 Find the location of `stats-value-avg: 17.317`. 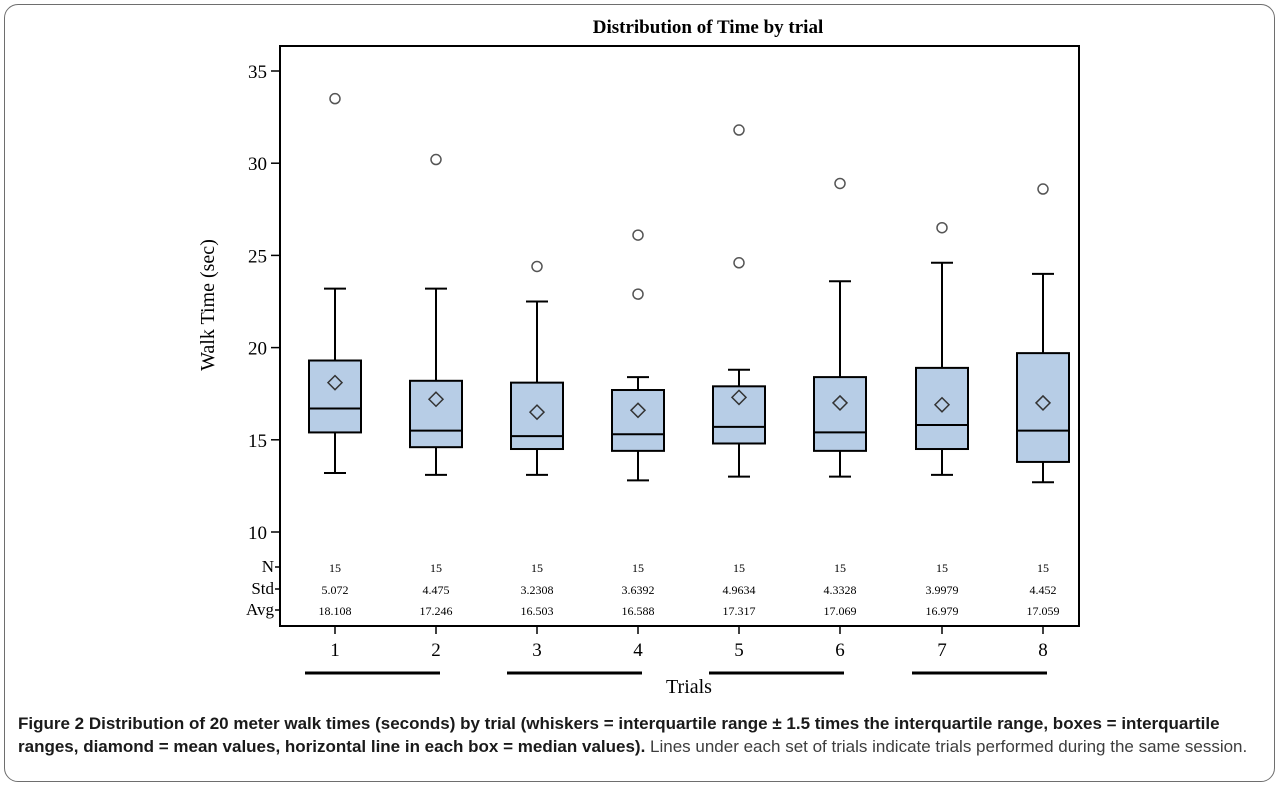

stats-value-avg: 17.317 is located at coordinates (739, 611).